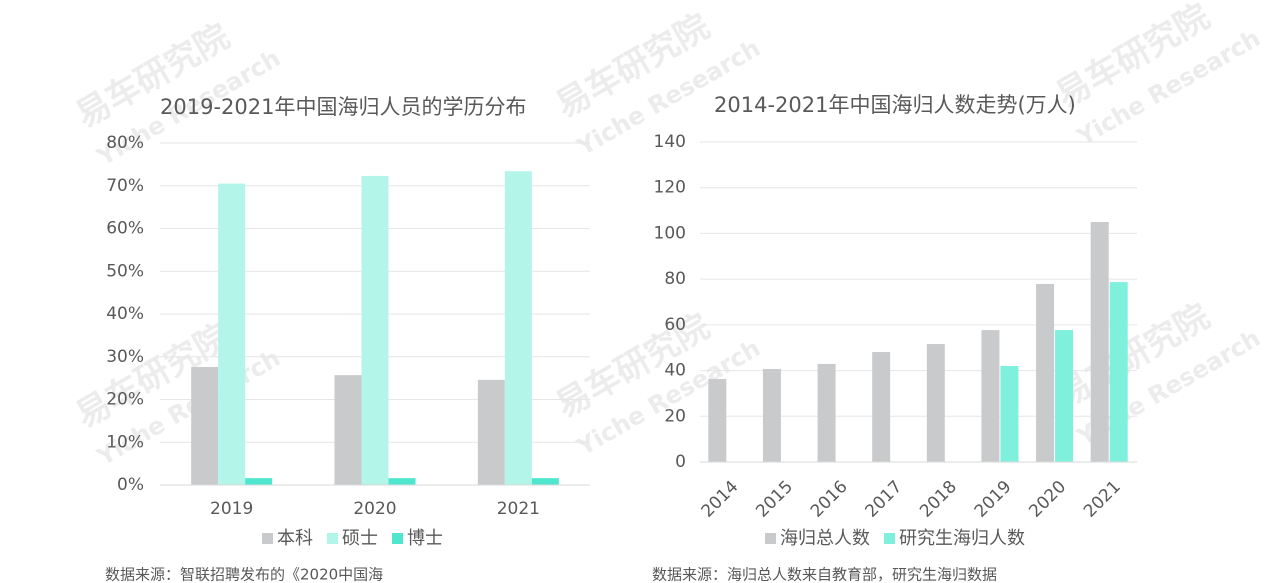 Image resolution: width=1269 pixels, height=583 pixels. Describe the element at coordinates (125, 314) in the screenshot. I see `y-tick-label: 40%` at that location.